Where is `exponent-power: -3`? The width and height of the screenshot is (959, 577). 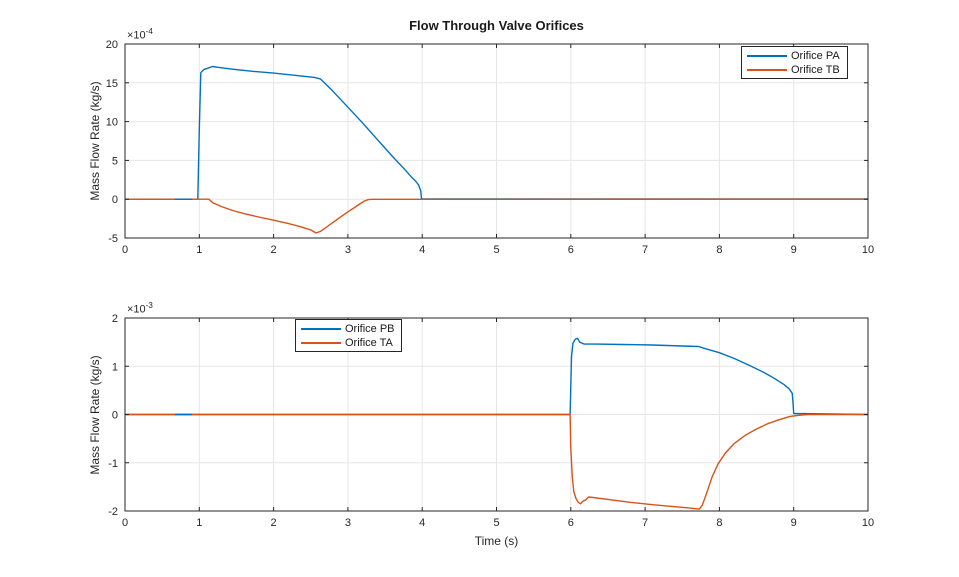
exponent-power: -3 is located at coordinates (149, 305).